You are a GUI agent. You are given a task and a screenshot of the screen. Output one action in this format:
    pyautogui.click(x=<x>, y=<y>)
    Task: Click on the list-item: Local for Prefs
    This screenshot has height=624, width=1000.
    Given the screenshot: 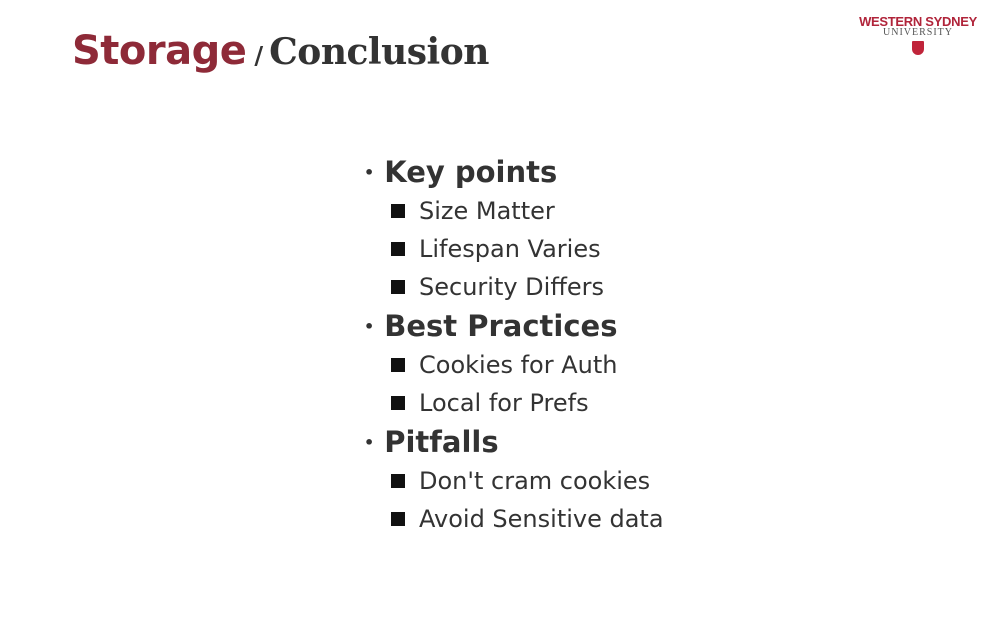 What is the action you would take?
    pyautogui.click(x=527, y=403)
    